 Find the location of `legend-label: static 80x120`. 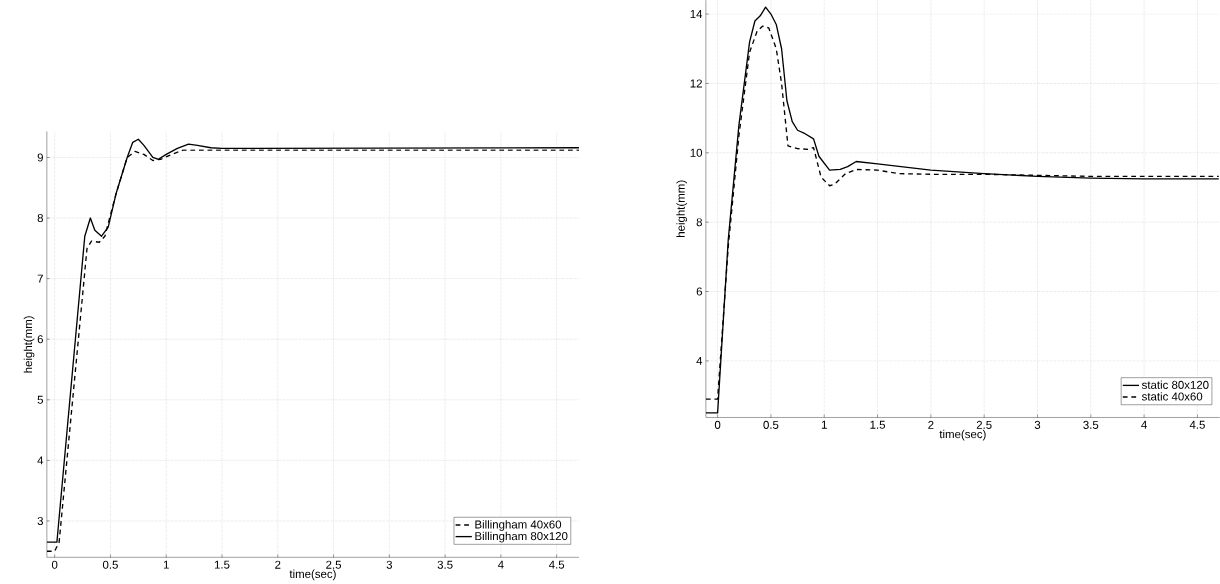

legend-label: static 80x120 is located at coordinates (1175, 384).